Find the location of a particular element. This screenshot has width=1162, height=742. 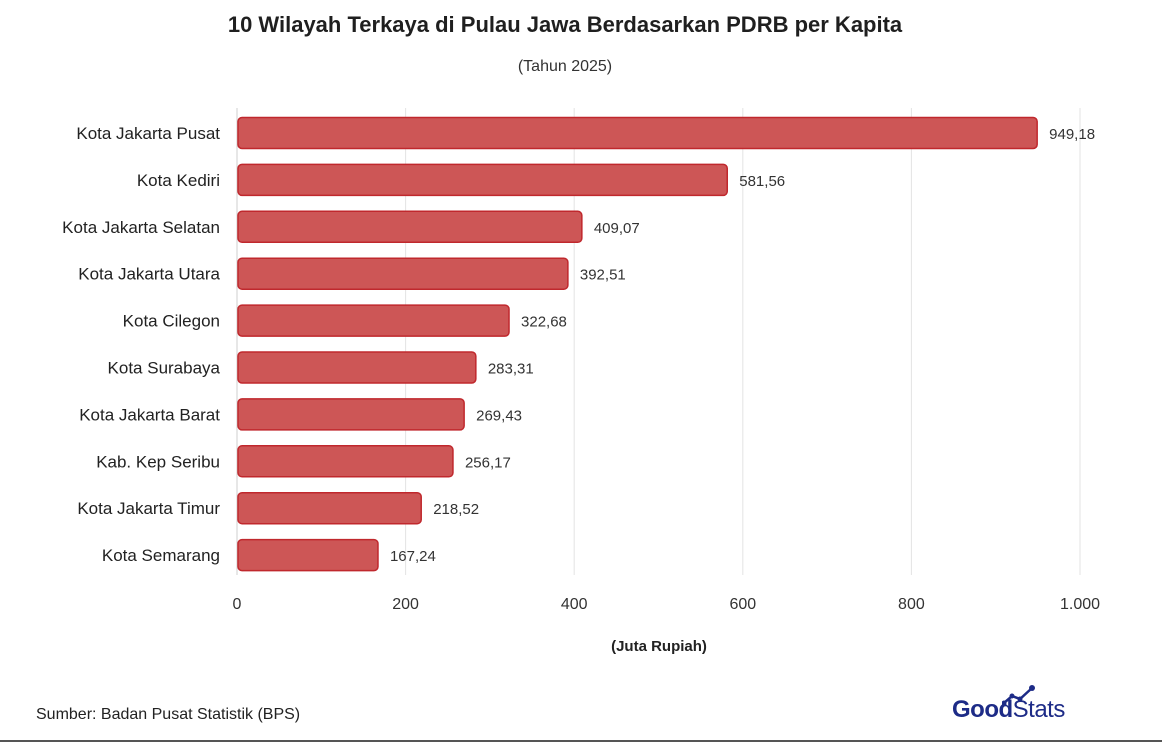

category-label: Kota Cilegon is located at coordinates (171, 321).